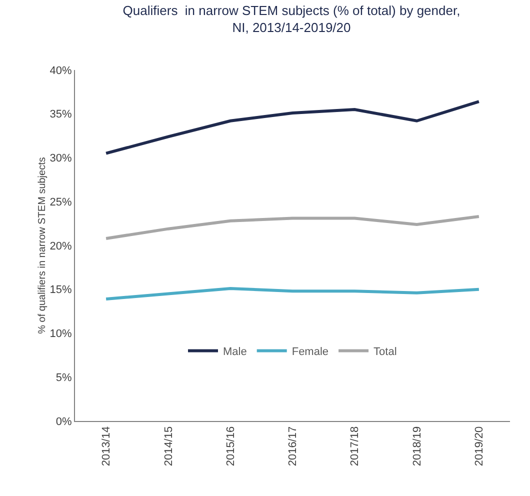 This screenshot has width=530, height=496. Describe the element at coordinates (480, 446) in the screenshot. I see `x-tick-label: 2019/20` at that location.